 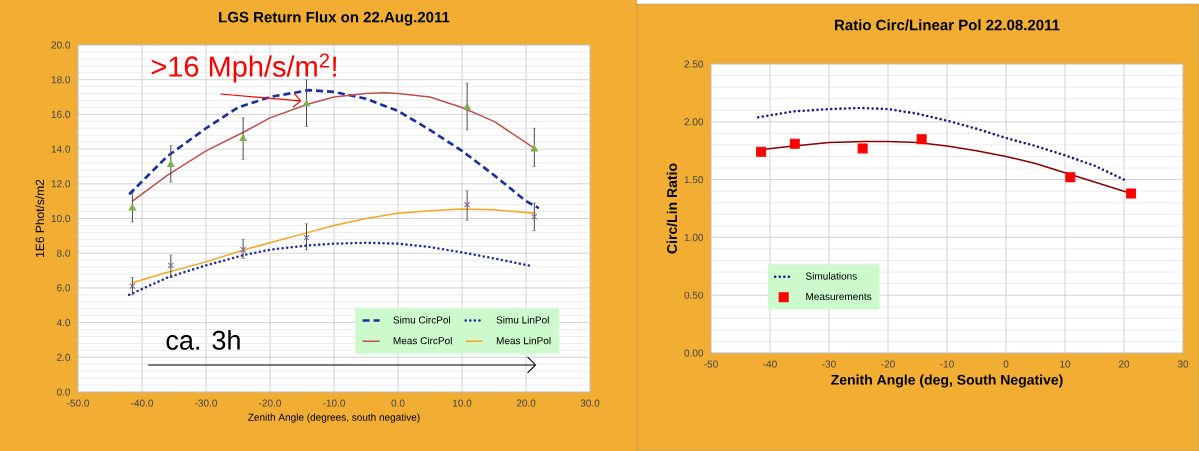 I want to click on y-tick-label: 4.0, so click(x=63, y=323).